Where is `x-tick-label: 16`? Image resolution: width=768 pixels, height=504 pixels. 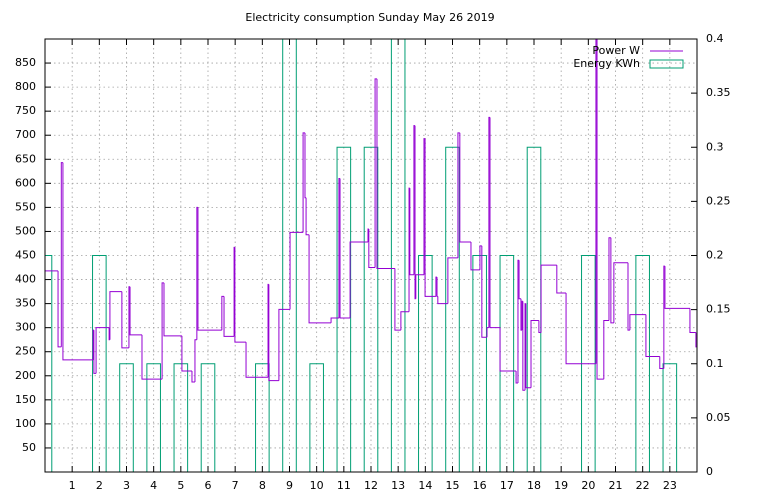 x-tick-label: 16 is located at coordinates (480, 485).